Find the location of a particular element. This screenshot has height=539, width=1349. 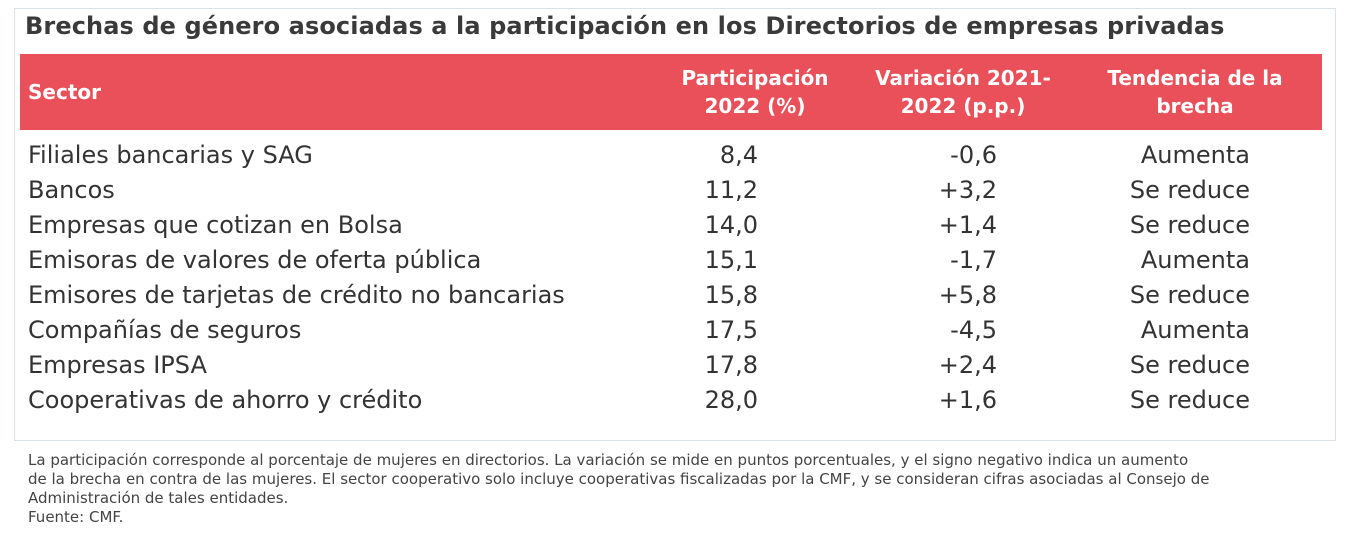

cell-sector: Compañías de seguros is located at coordinates (165, 330).